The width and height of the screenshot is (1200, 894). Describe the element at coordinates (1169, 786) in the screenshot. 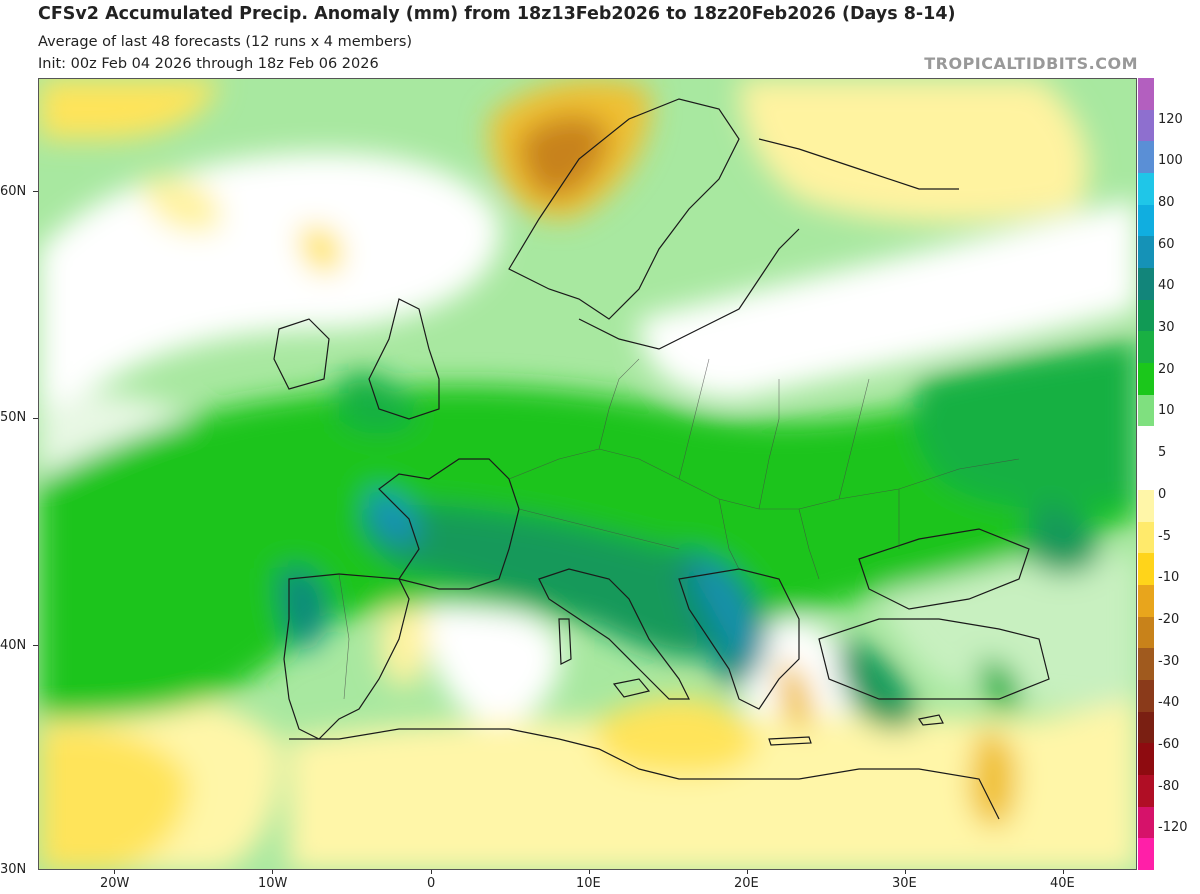

I see `colorbar-label: -80` at that location.